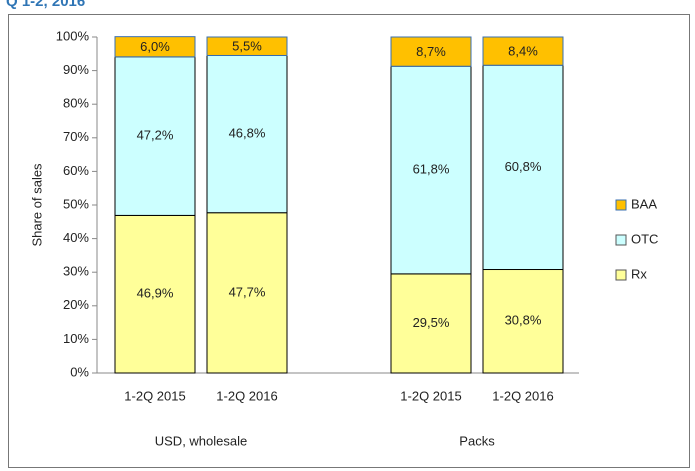  Describe the element at coordinates (76, 271) in the screenshot. I see `y-tick-label: 30%` at that location.